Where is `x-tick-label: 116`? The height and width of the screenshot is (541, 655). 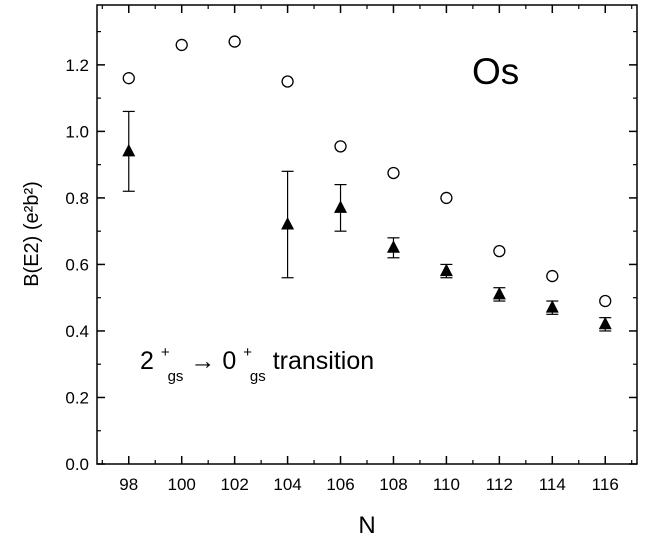 x-tick-label: 116 is located at coordinates (605, 484).